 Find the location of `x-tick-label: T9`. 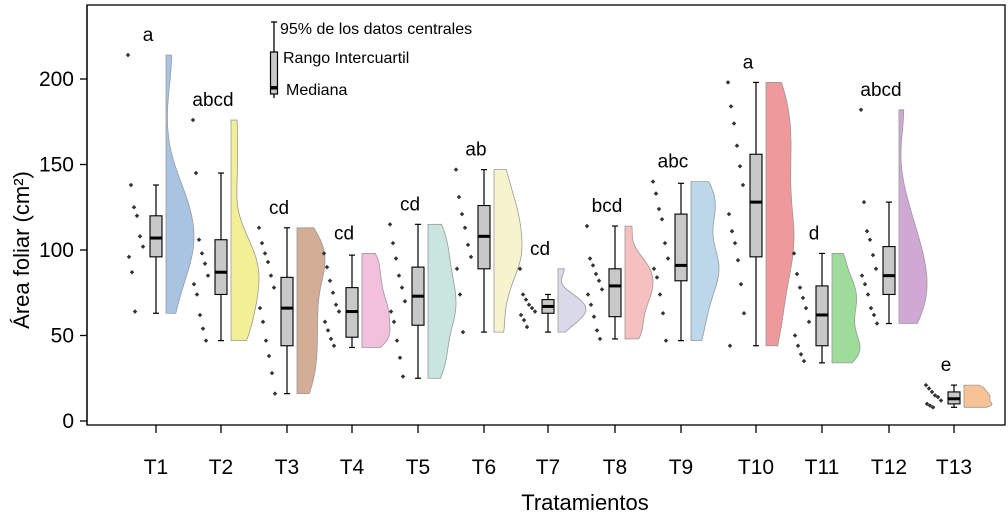

x-tick-label: T9 is located at coordinates (681, 467).